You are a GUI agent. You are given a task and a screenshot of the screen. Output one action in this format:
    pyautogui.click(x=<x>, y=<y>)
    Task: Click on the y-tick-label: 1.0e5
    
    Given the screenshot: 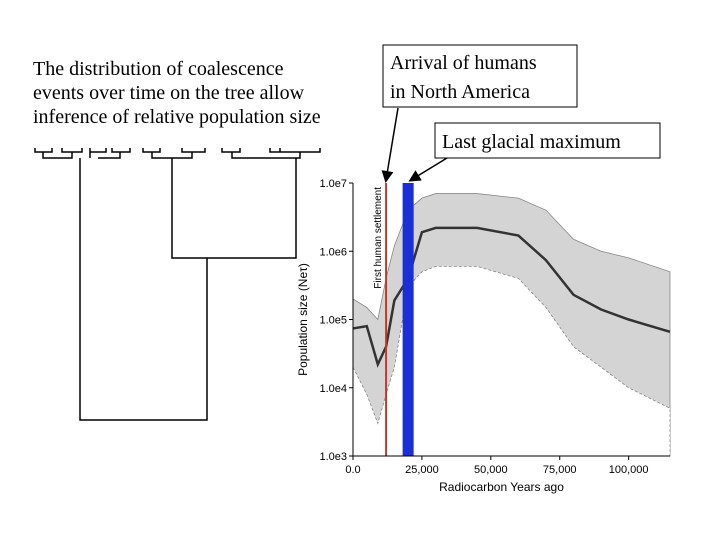 What is the action you would take?
    pyautogui.click(x=333, y=321)
    